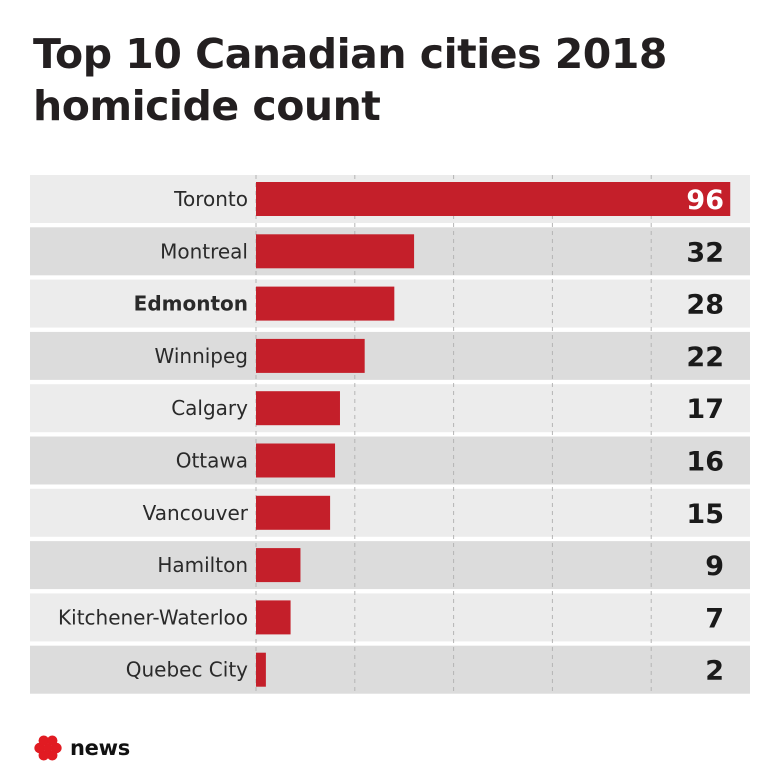  Describe the element at coordinates (390, 669) in the screenshot. I see `row-background-quebec-city` at that location.